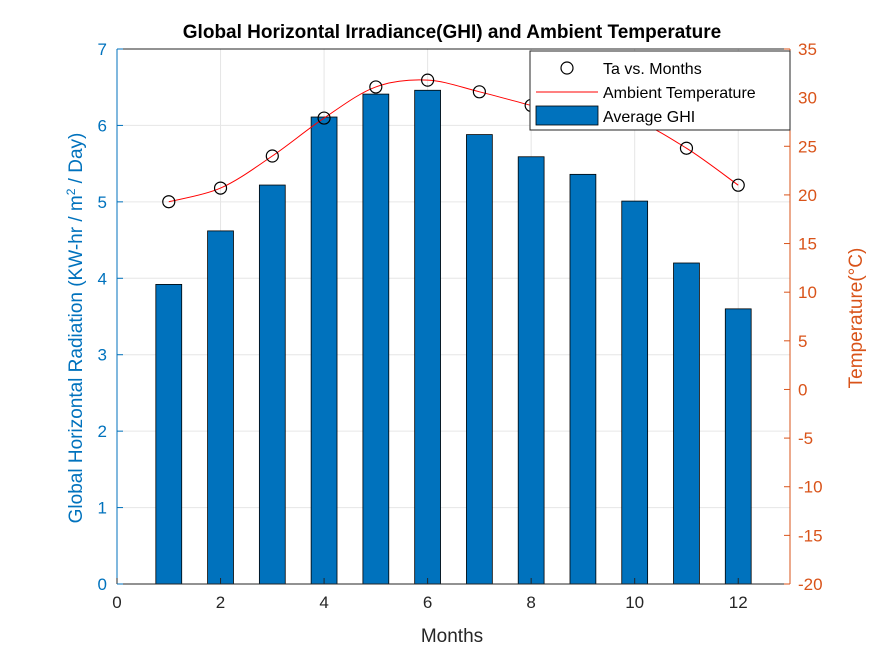  What do you see at coordinates (102, 584) in the screenshot?
I see `y-left-tick-label: 0` at bounding box center [102, 584].